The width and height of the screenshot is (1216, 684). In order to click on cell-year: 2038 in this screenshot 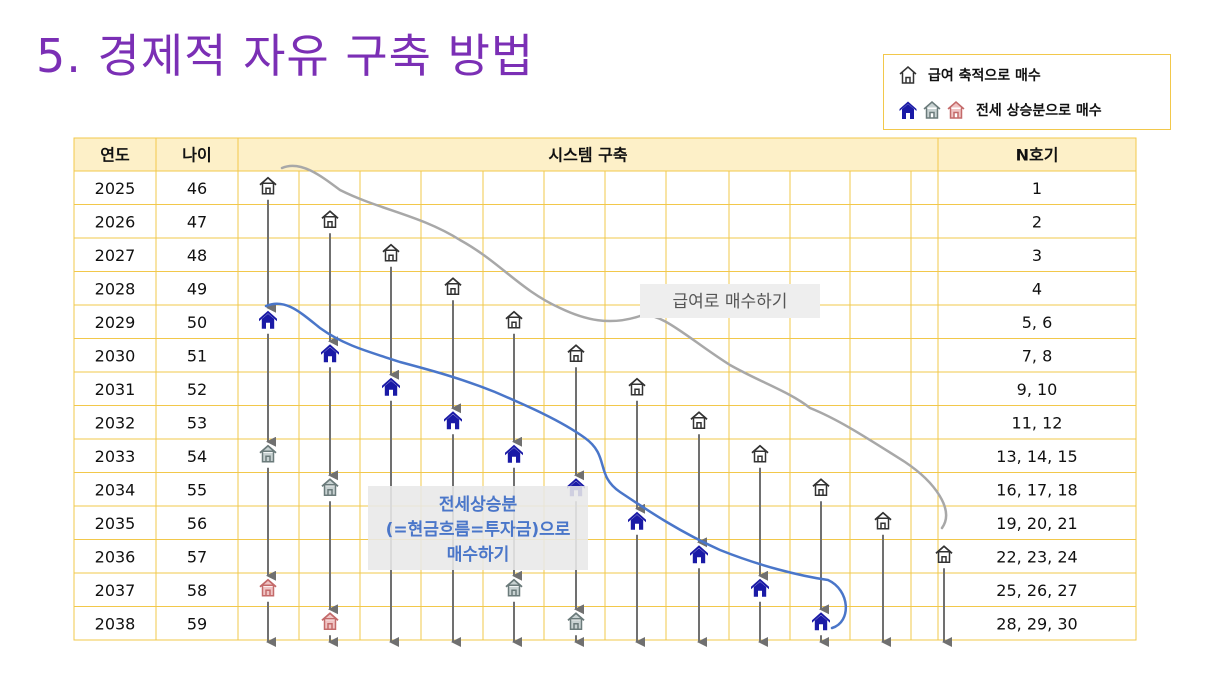, I will do `click(115, 623)`.